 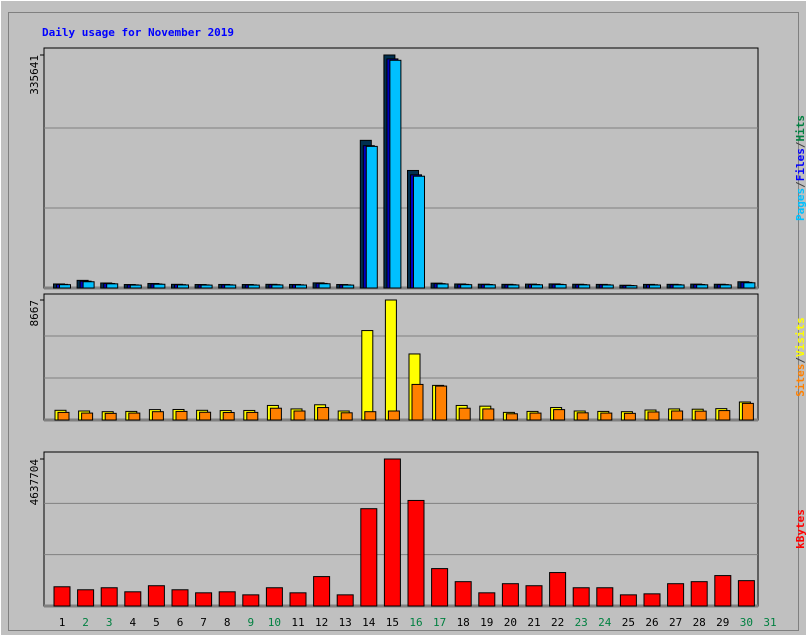 What do you see at coordinates (345, 622) in the screenshot?
I see `x-tick-label: 13` at bounding box center [345, 622].